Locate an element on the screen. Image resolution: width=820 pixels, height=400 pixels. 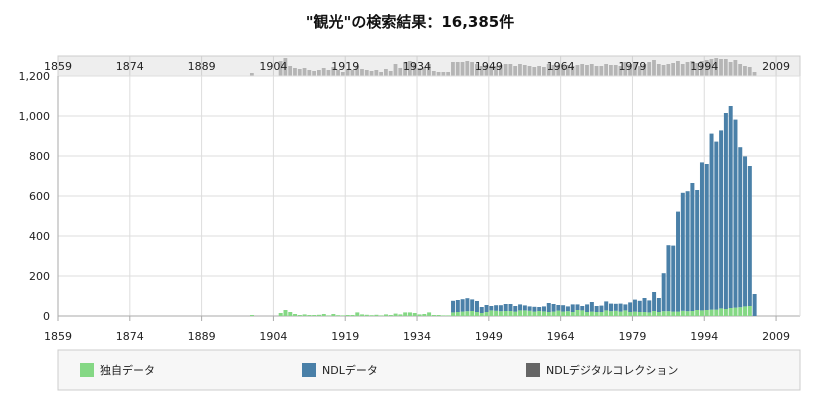
navigator-tick-label: 1994 is located at coordinates (704, 66).